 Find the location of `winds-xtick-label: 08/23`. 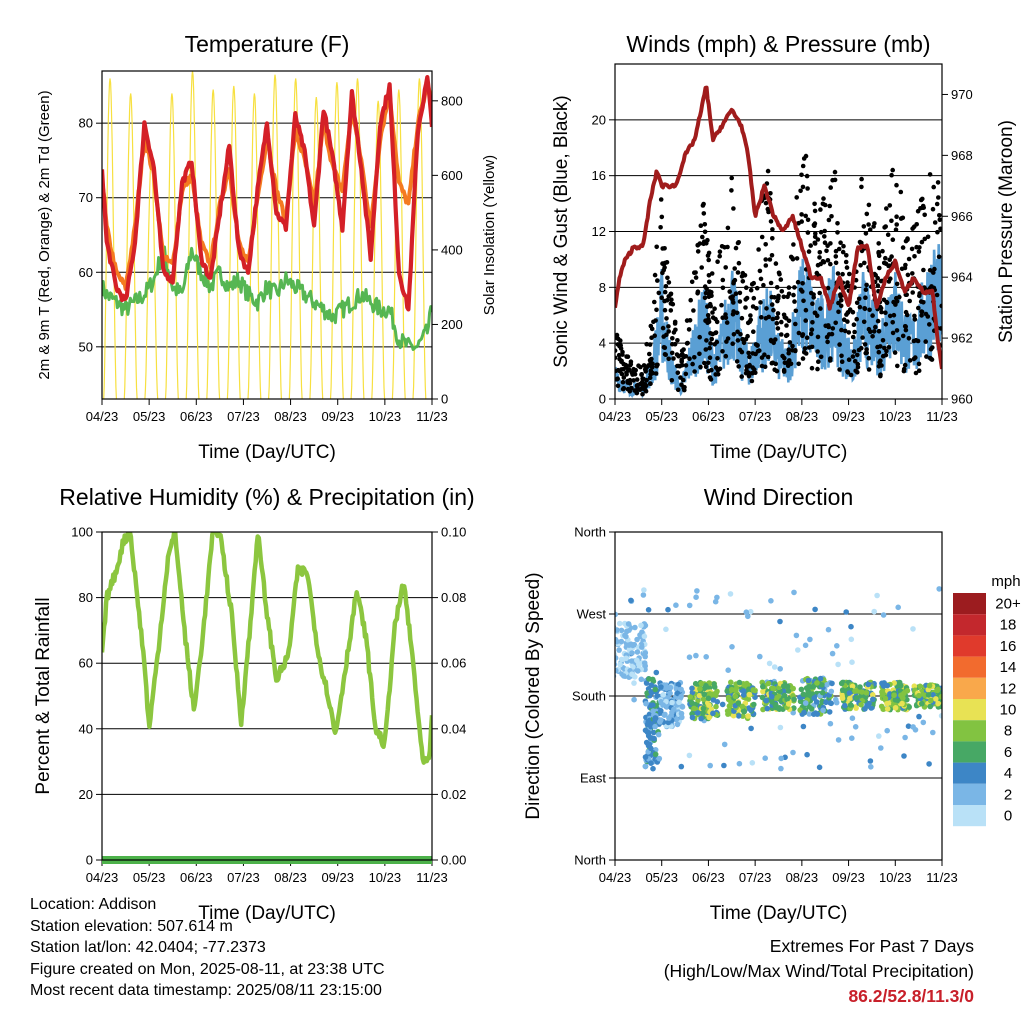

winds-xtick-label: 08/23 is located at coordinates (802, 416).